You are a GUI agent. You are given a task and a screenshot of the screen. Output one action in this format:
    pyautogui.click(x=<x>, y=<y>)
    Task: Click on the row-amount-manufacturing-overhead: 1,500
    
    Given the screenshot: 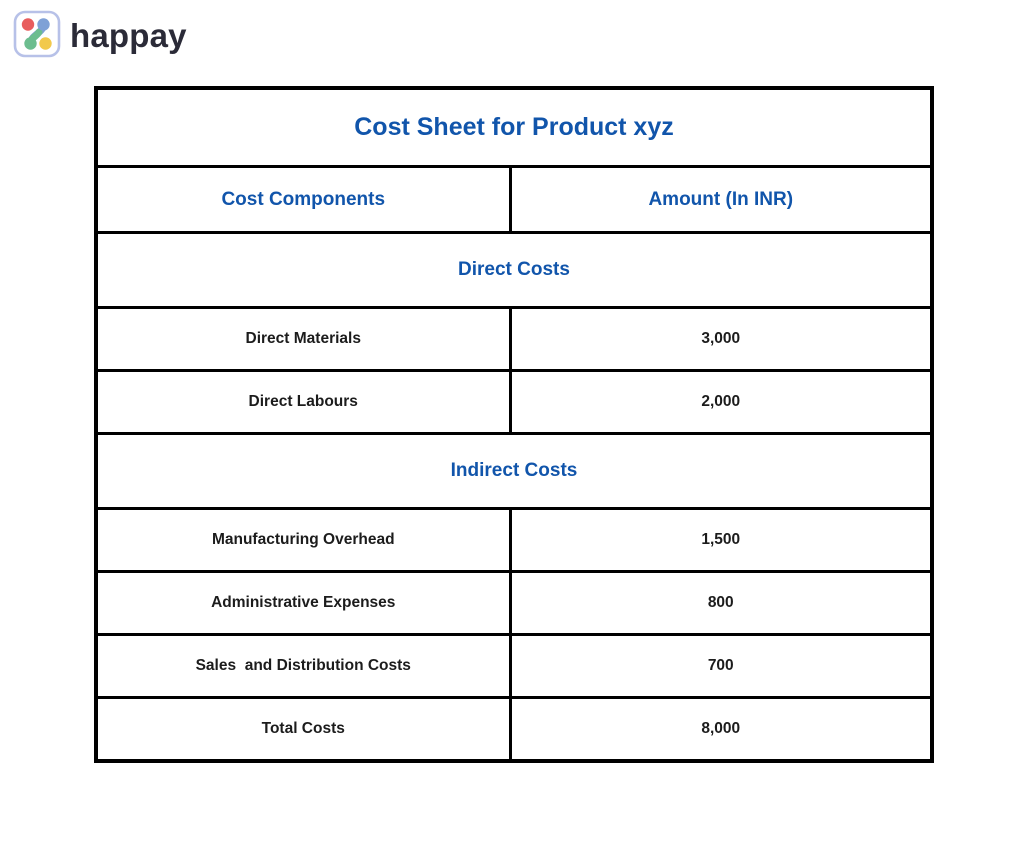 What is the action you would take?
    pyautogui.click(x=721, y=540)
    